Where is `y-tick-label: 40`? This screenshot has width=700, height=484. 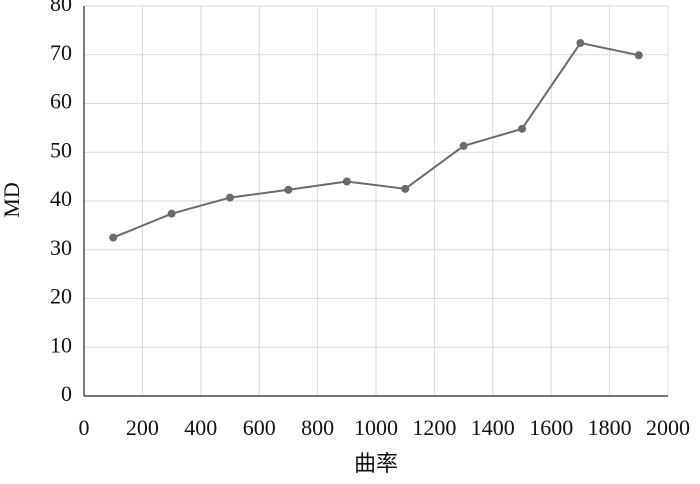
y-tick-label: 40 is located at coordinates (61, 198).